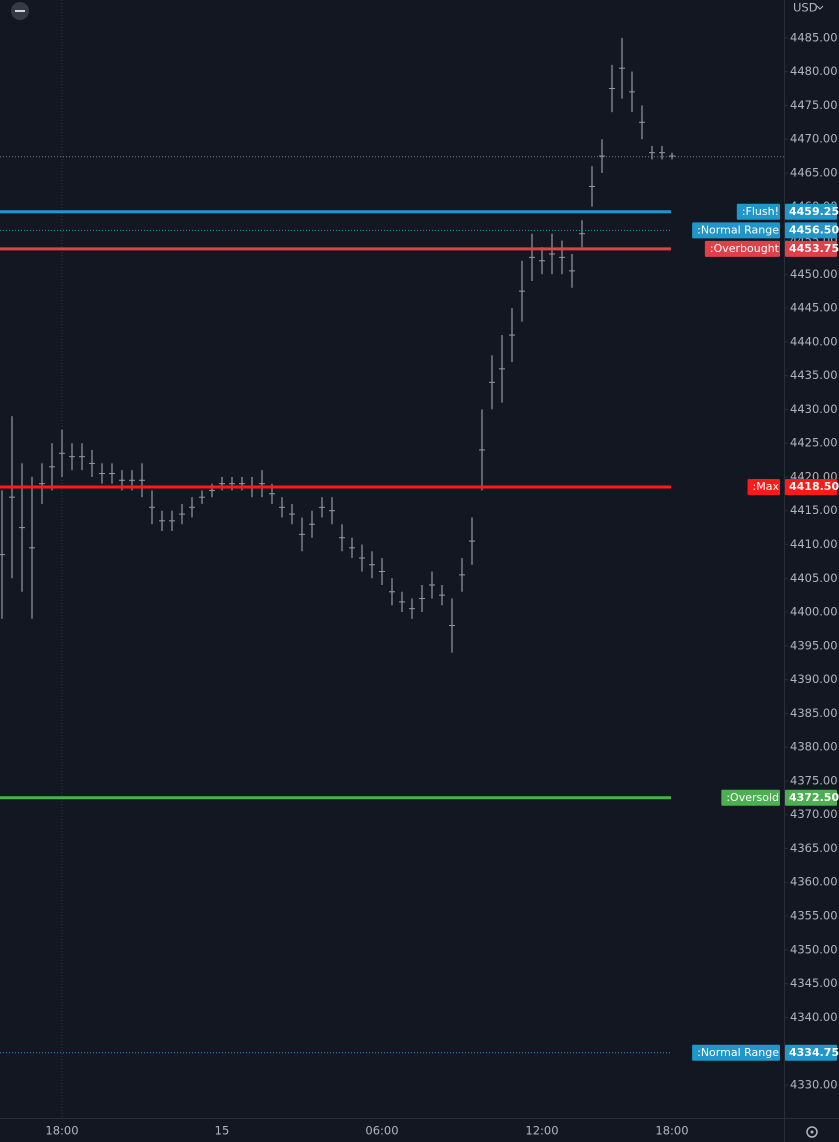  I want to click on currency-label: USD, so click(805, 8).